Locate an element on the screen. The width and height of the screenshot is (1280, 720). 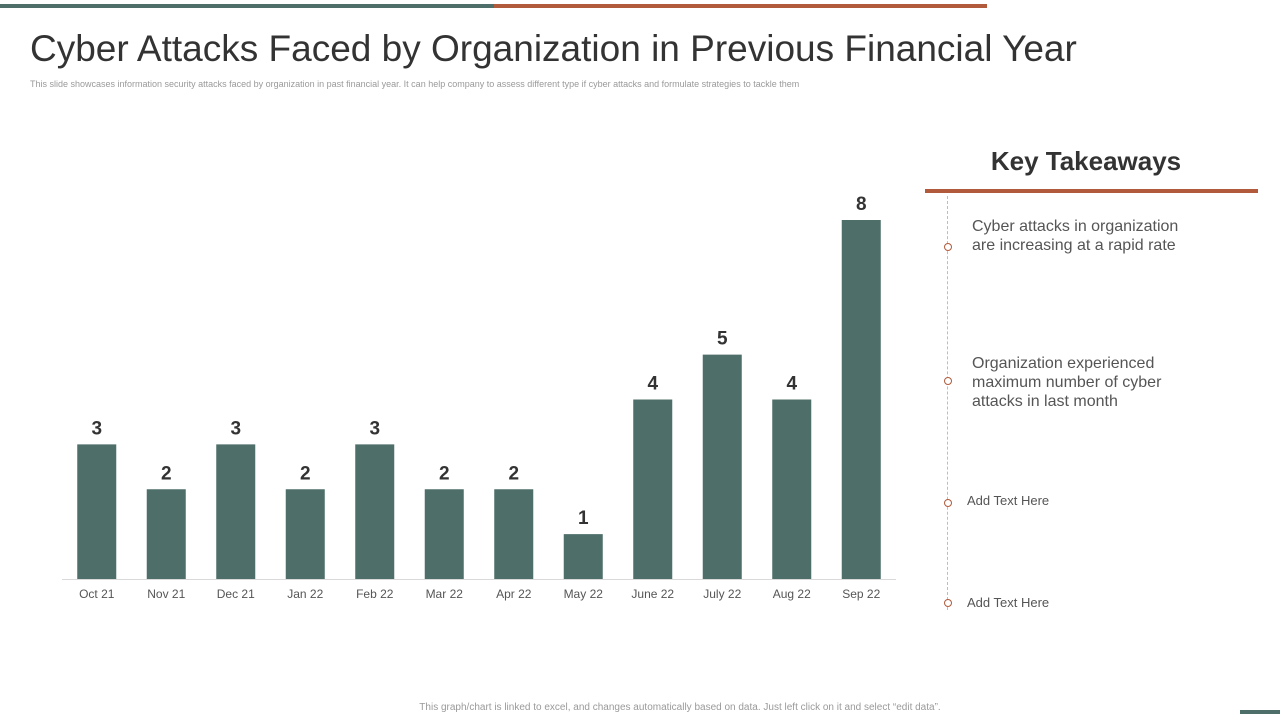
data-label: 5 is located at coordinates (722, 339).